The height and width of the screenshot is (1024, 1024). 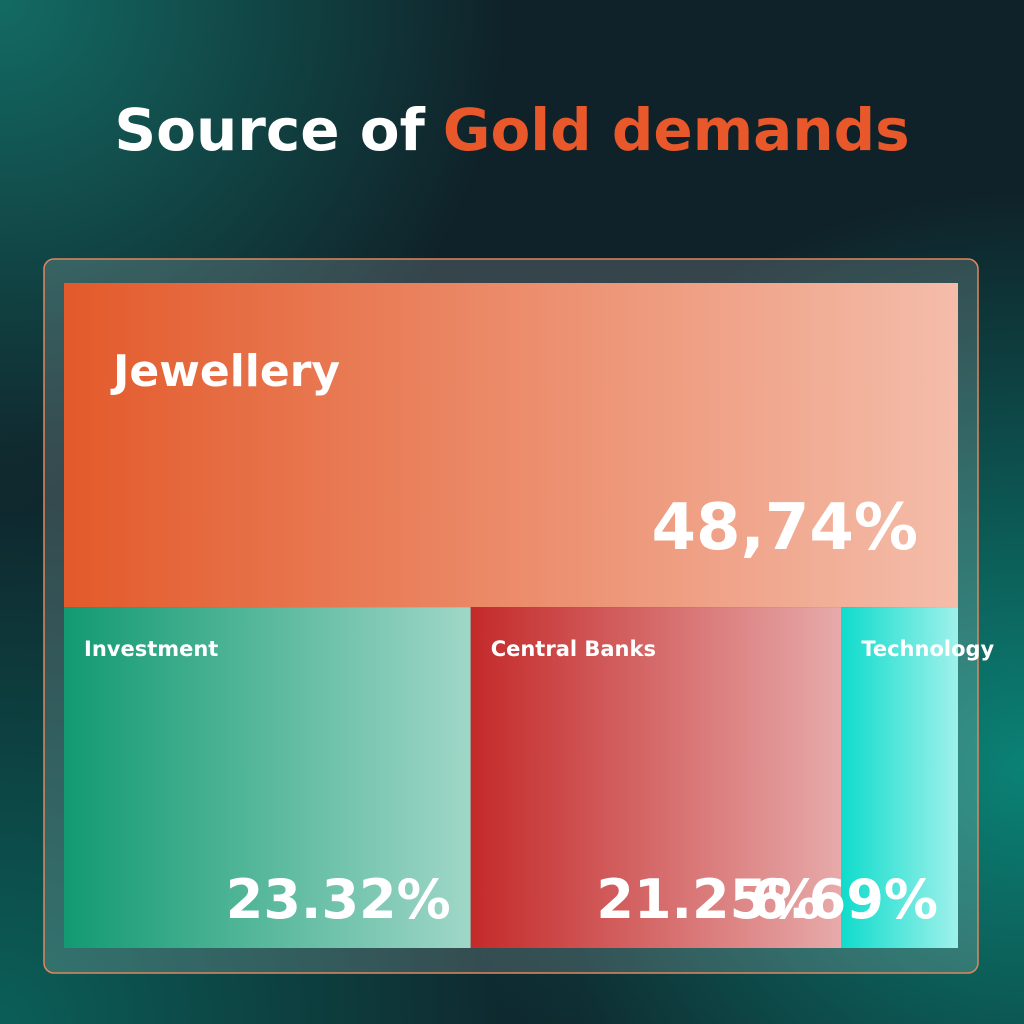 What do you see at coordinates (844, 899) in the screenshot?
I see `value-label: 6.69%` at bounding box center [844, 899].